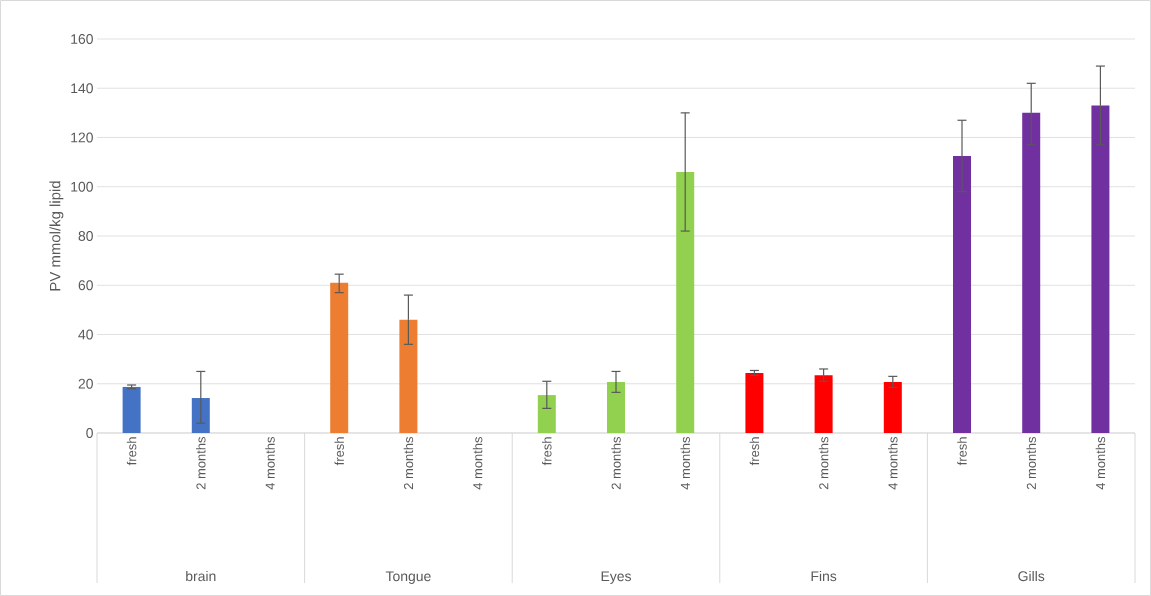  What do you see at coordinates (85, 334) in the screenshot?
I see `y-tick-label: 40` at bounding box center [85, 334].